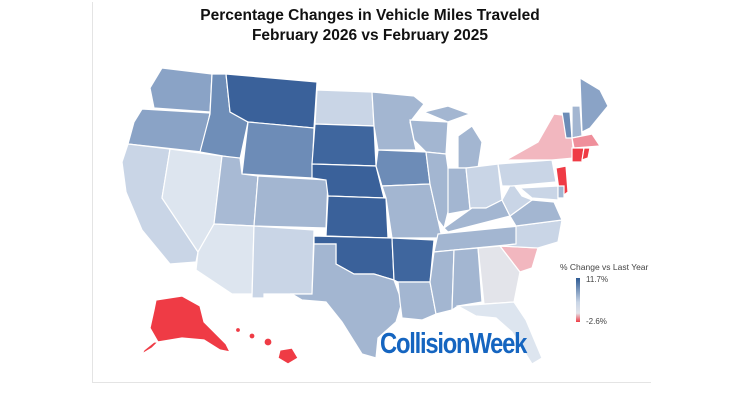 This screenshot has width=740, height=400. Describe the element at coordinates (150, 348) in the screenshot. I see `state-alaska-peninsula` at that location.